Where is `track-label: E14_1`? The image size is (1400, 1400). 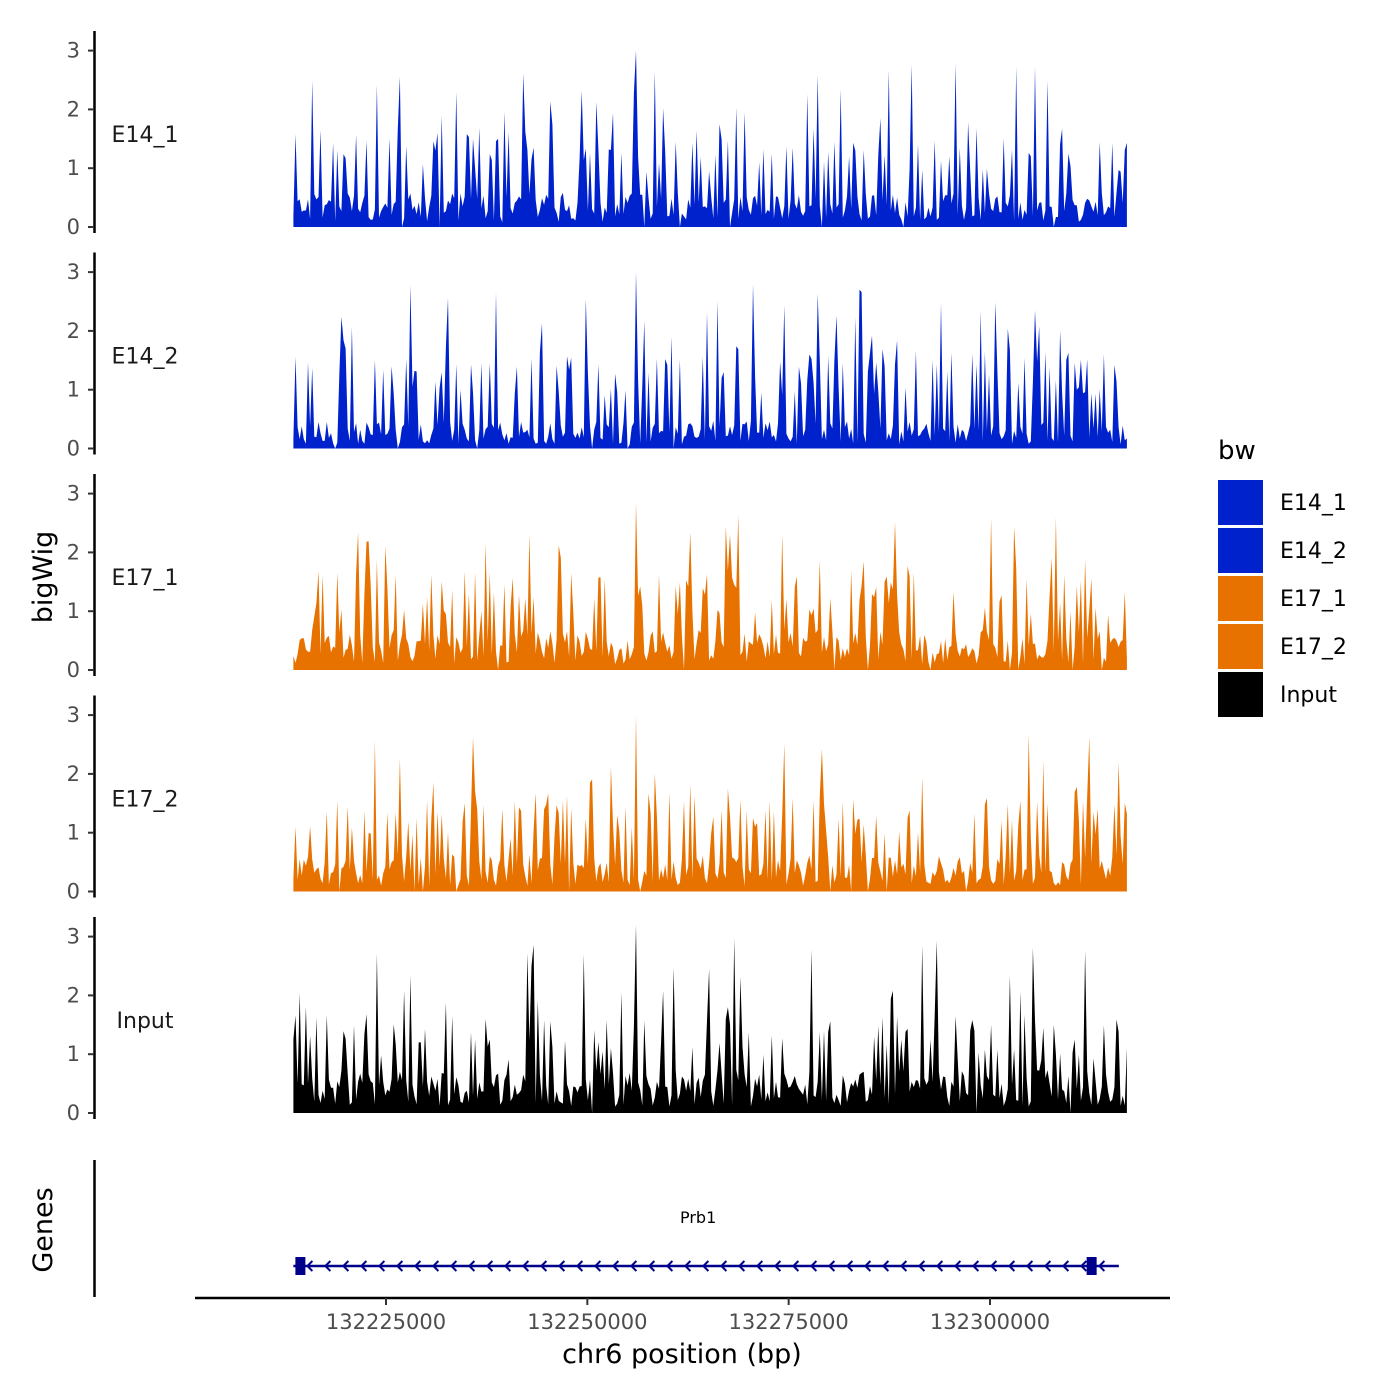 track-label: E14_1 is located at coordinates (145, 135).